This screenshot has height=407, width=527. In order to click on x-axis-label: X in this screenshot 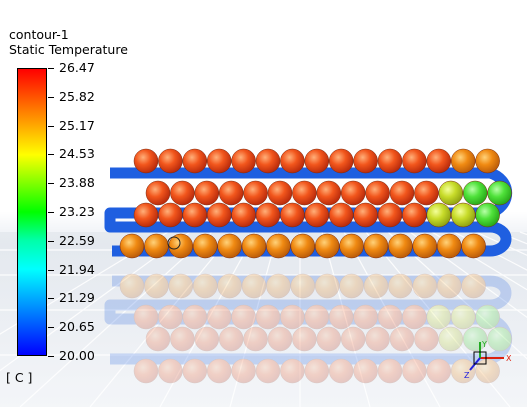, I will do `click(509, 358)`.